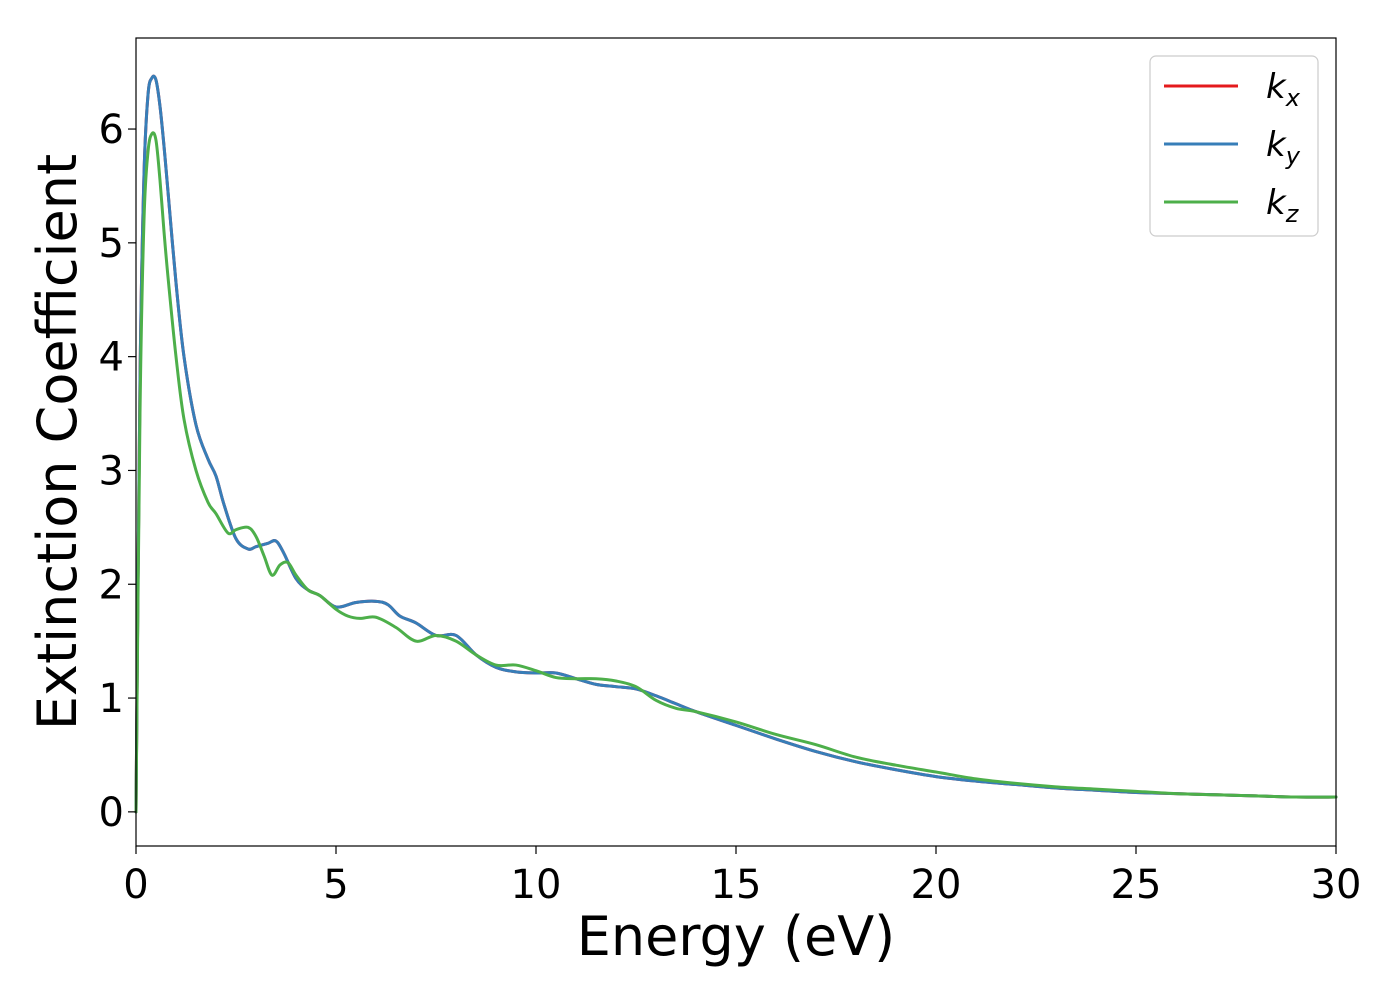 This screenshot has width=1400, height=1000. I want to click on legend-frame, so click(1234, 146).